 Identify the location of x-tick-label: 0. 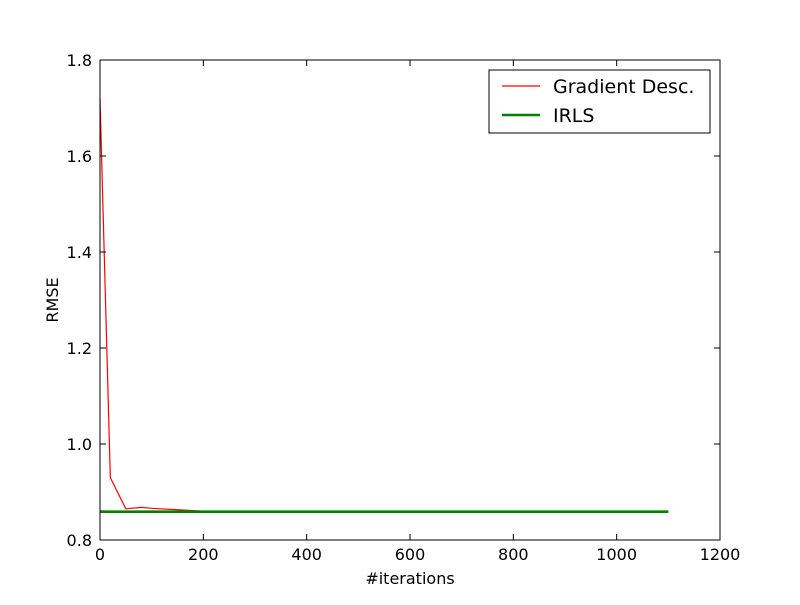
(100, 554).